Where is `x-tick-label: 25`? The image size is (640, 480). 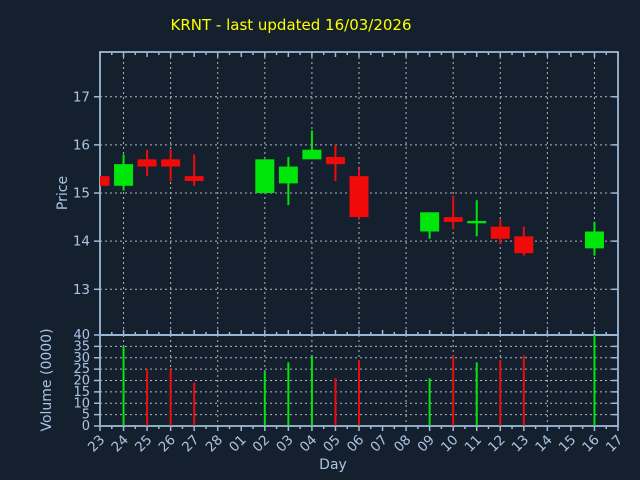 x-tick-label: 25 is located at coordinates (143, 443).